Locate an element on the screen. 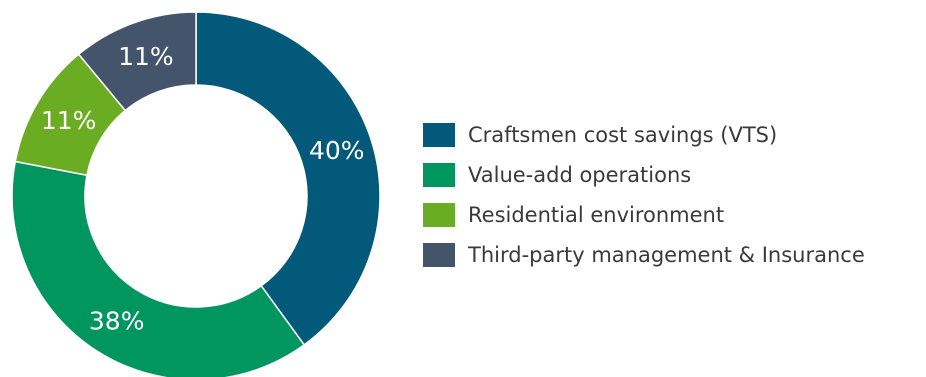 This screenshot has height=377, width=926. legend-label-0: Craftsmen cost savings (VTS) is located at coordinates (623, 135).